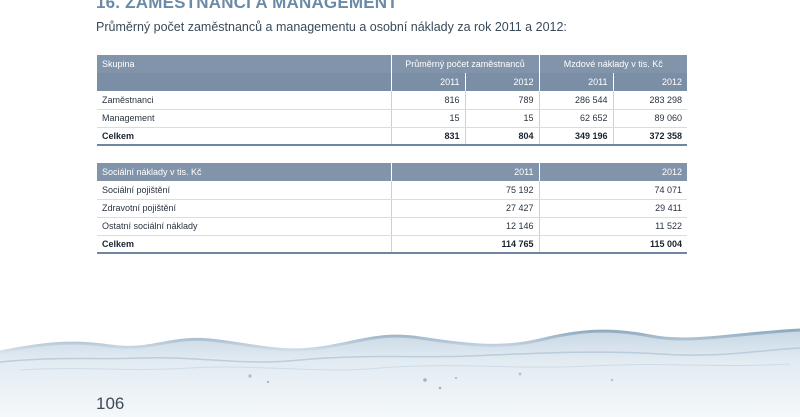  Describe the element at coordinates (244, 208) in the screenshot. I see `row-label: Zdravotní pojištění` at that location.